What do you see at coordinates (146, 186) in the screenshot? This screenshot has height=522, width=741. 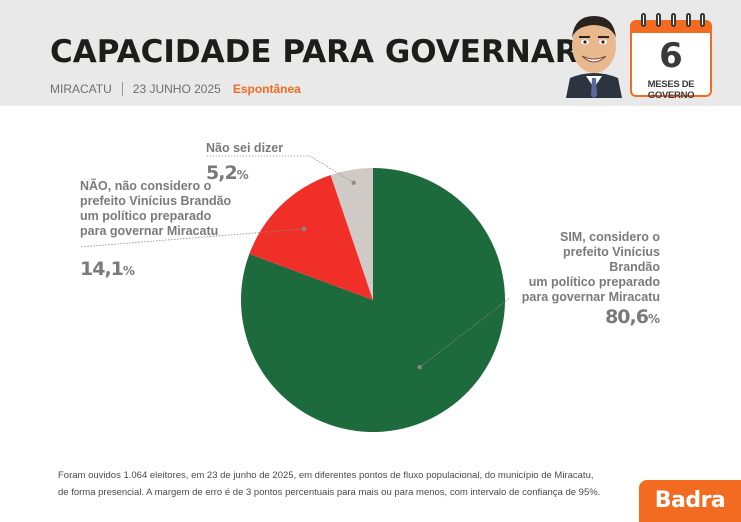 I see `label-nao-line: NÃO, não considero o` at bounding box center [146, 186].